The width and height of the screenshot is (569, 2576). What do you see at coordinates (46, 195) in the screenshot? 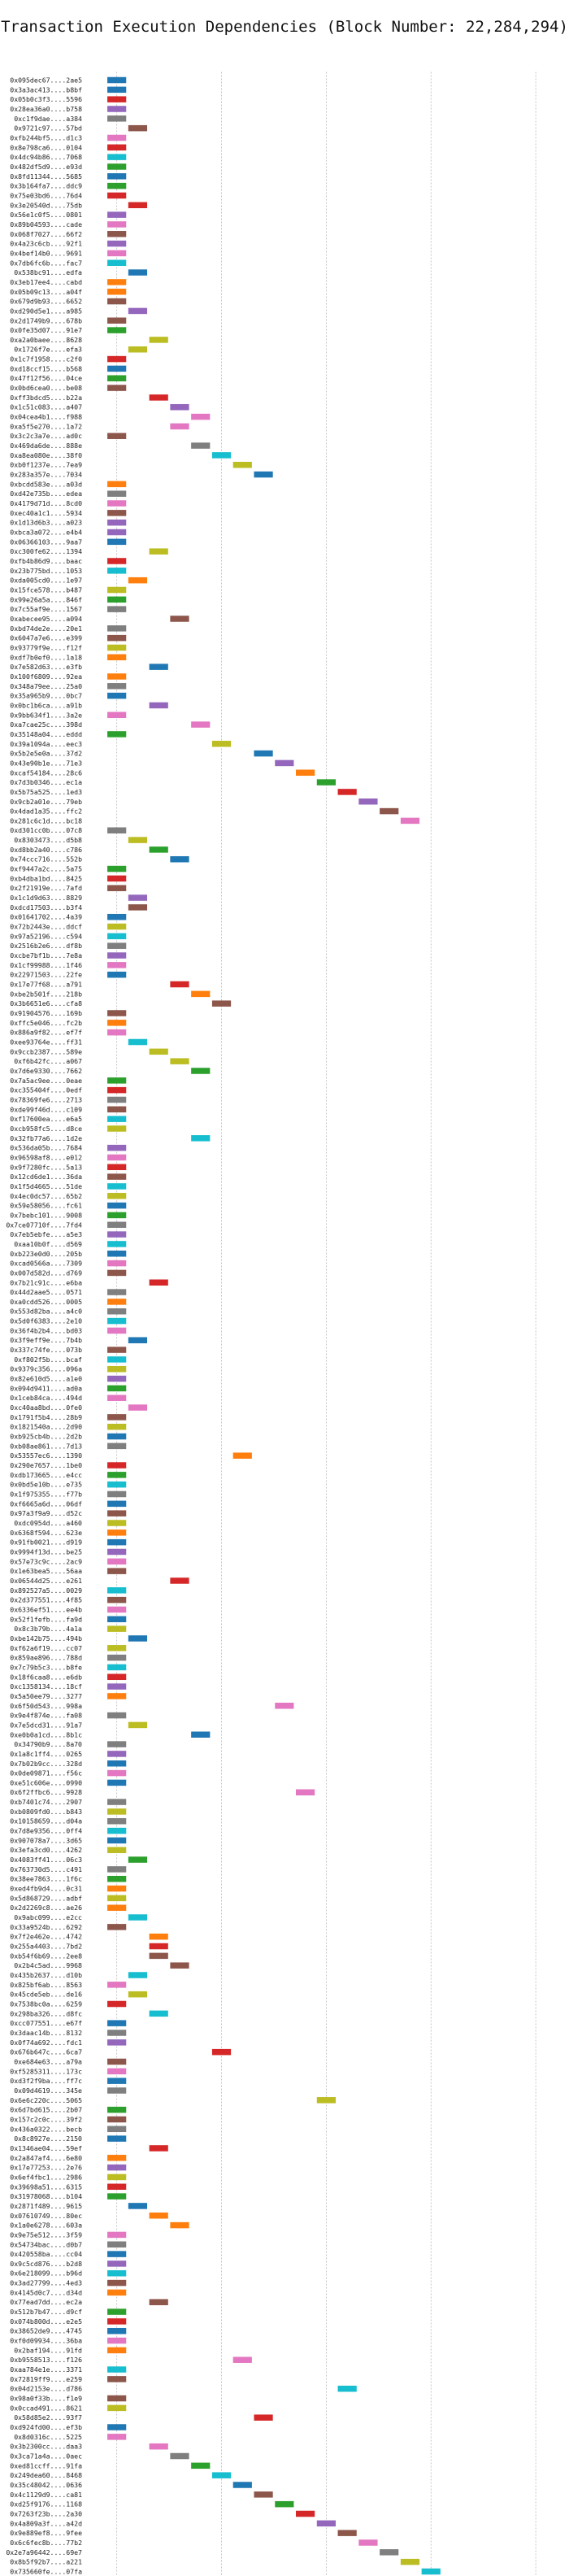
I see `y-tick-label: 0x75e03bd6....76d4` at bounding box center [46, 195].